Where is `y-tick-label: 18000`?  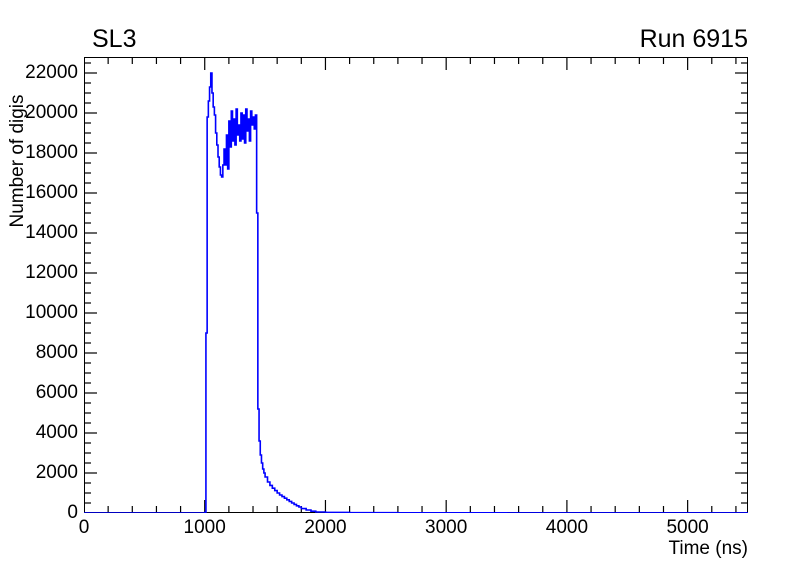
y-tick-label: 18000 is located at coordinates (51, 152).